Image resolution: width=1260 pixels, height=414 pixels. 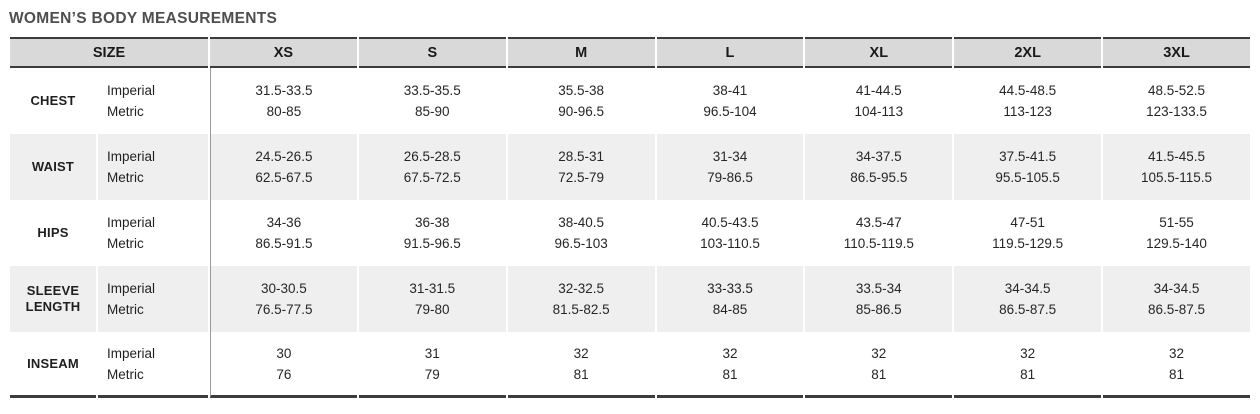 What do you see at coordinates (730, 299) in the screenshot?
I see `measurement-value-cell: 33-33.5 84-85` at bounding box center [730, 299].